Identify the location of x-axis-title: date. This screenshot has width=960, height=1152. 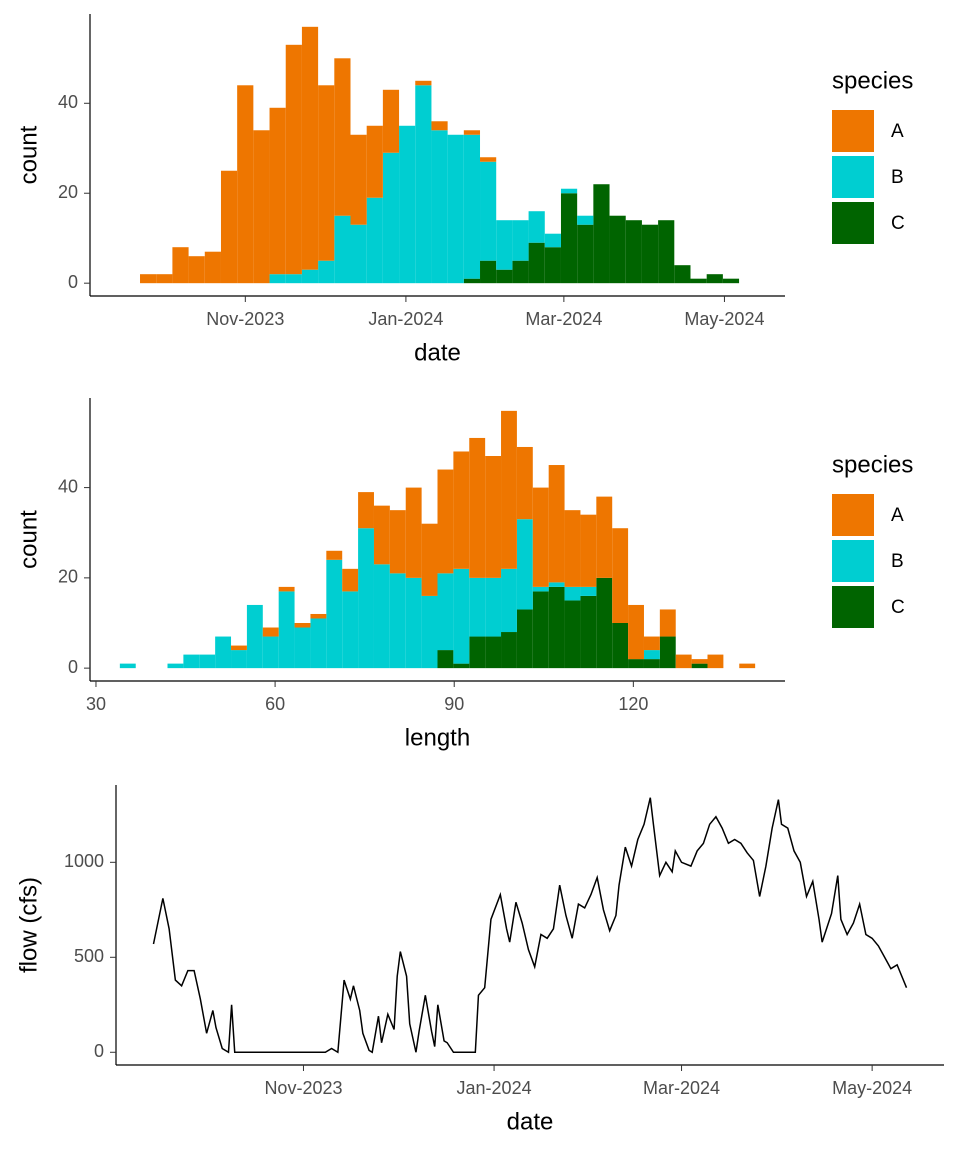
(437, 352).